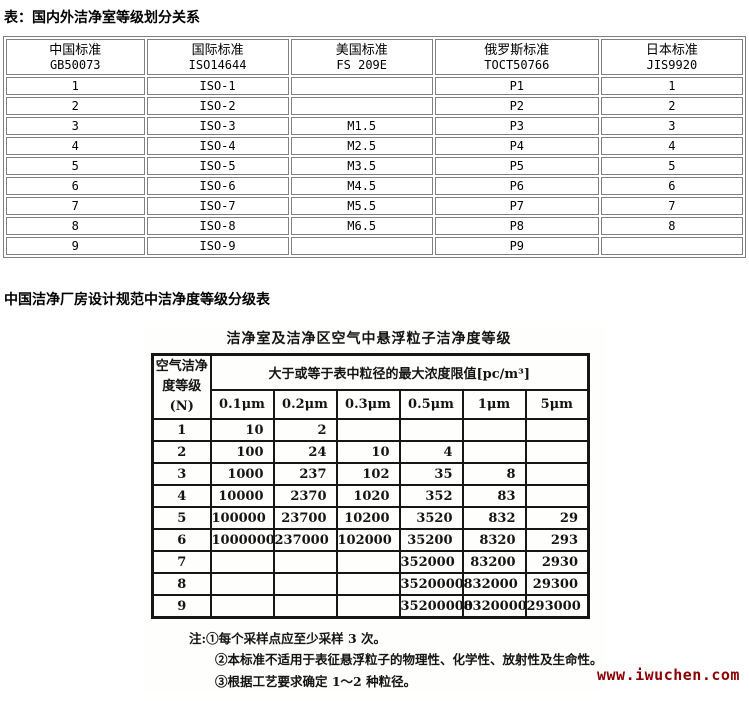 Image resolution: width=749 pixels, height=701 pixels. I want to click on limit-value-cell: 35200, so click(431, 540).